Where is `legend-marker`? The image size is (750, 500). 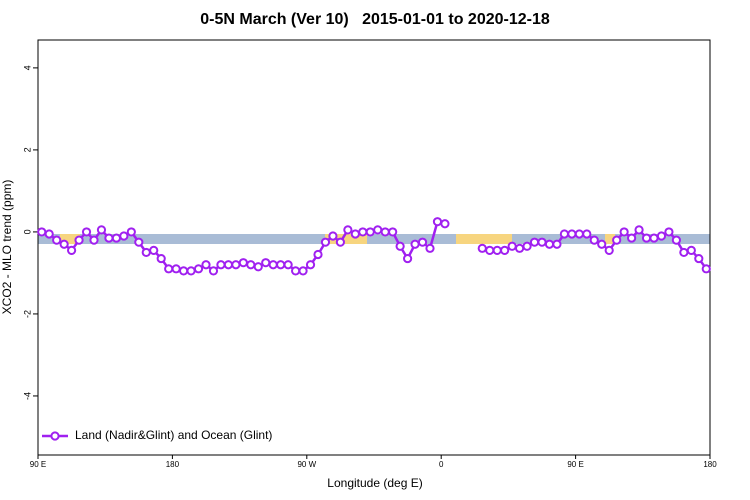
legend-marker is located at coordinates (55, 436).